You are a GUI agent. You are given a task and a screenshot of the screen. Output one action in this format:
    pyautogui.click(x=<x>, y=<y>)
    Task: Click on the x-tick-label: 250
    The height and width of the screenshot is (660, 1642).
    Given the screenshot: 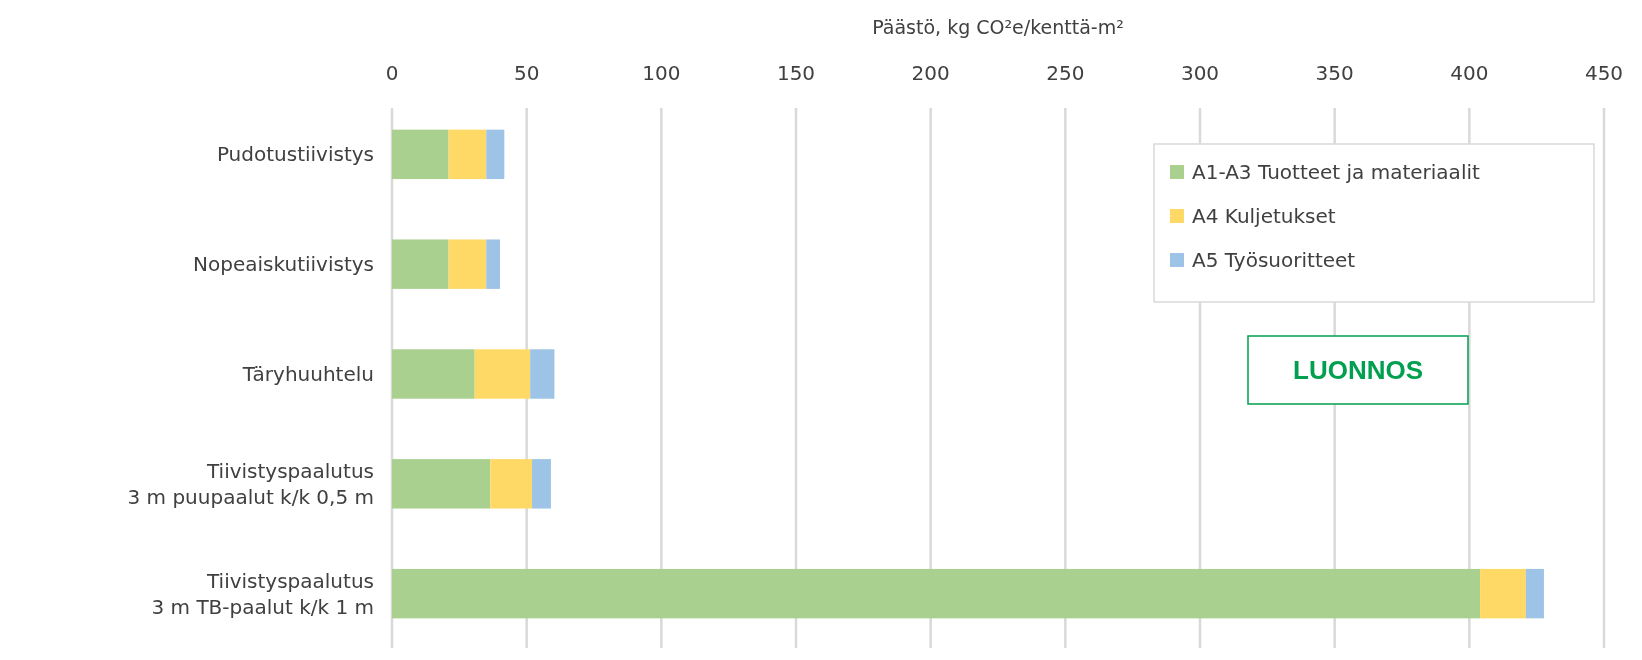 What is the action you would take?
    pyautogui.click(x=1065, y=73)
    